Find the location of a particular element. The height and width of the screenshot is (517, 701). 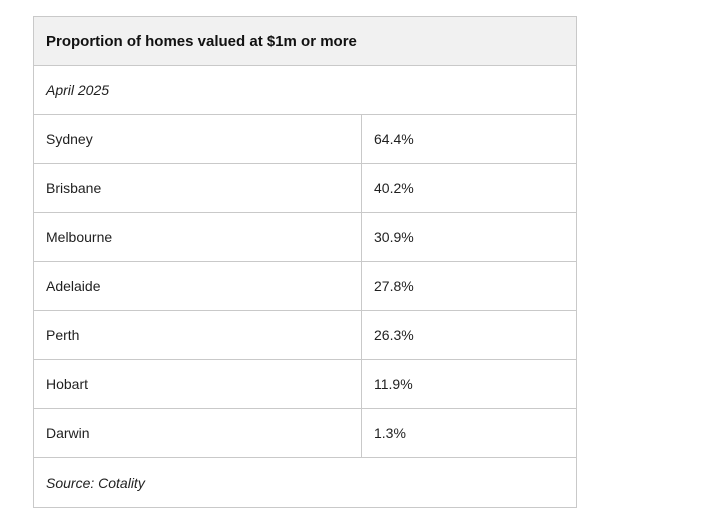

city-cell: Adelaide is located at coordinates (198, 286).